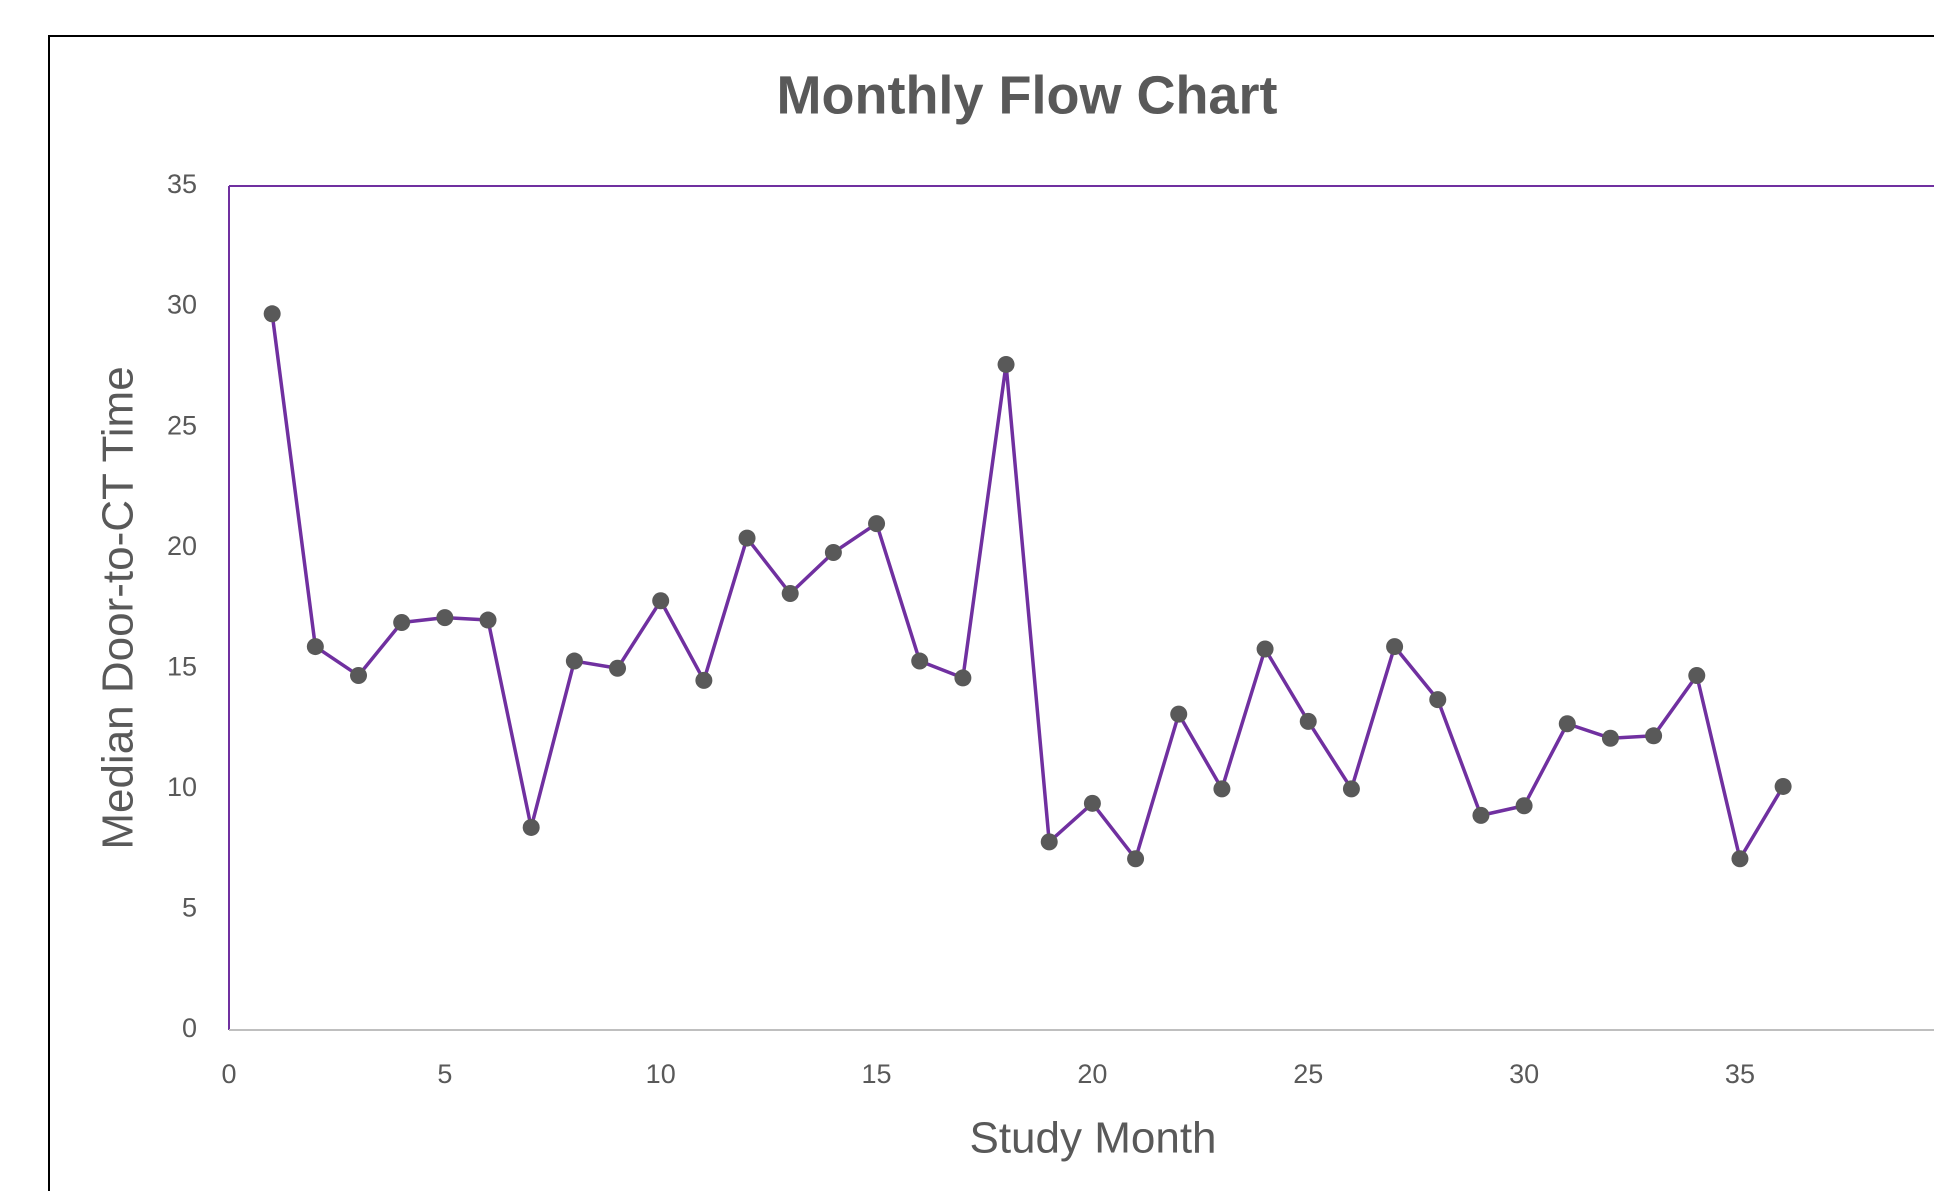 This screenshot has width=1934, height=1191. I want to click on y-tick-label: 10, so click(182, 787).